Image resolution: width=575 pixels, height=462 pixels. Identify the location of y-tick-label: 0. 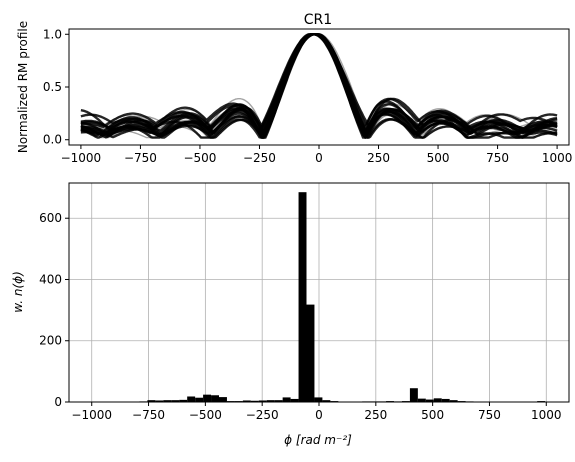
(58, 402).